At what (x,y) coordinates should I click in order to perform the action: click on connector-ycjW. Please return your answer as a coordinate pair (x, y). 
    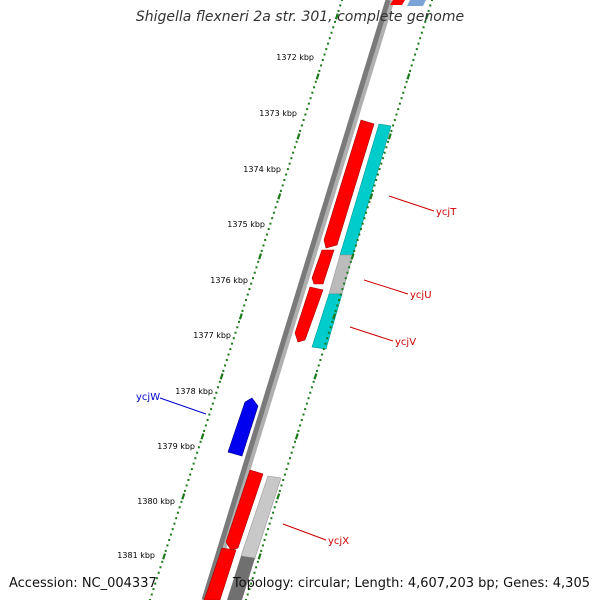
    Looking at the image, I should click on (183, 406).